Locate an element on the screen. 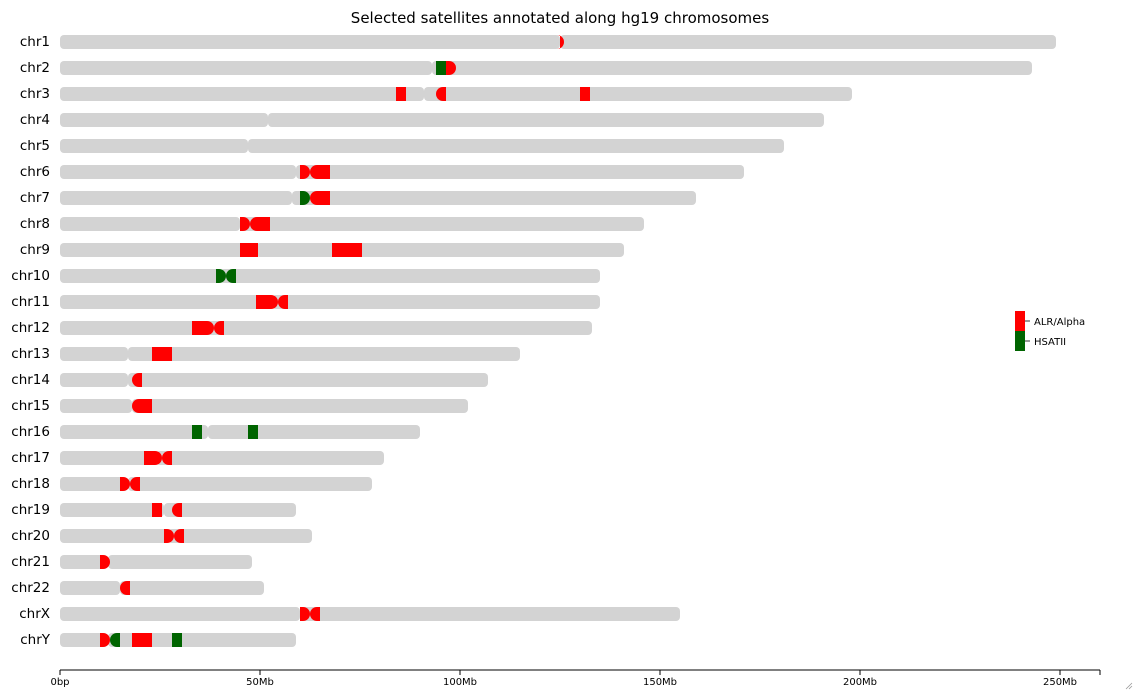  chromosome-label: chr4 is located at coordinates (35, 120).